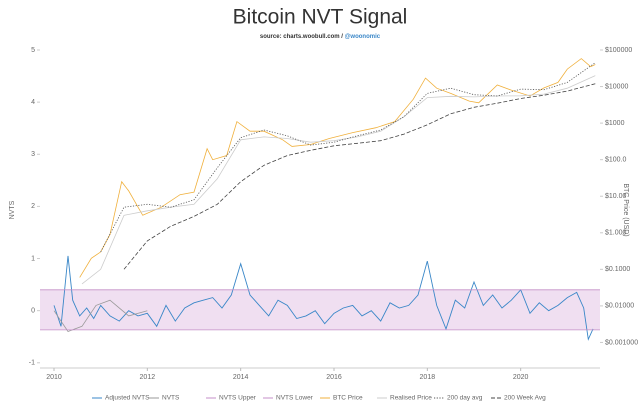 This screenshot has width=640, height=407. Describe the element at coordinates (625, 209) in the screenshot. I see `y2-axis-title: BTC Price (USD)` at that location.